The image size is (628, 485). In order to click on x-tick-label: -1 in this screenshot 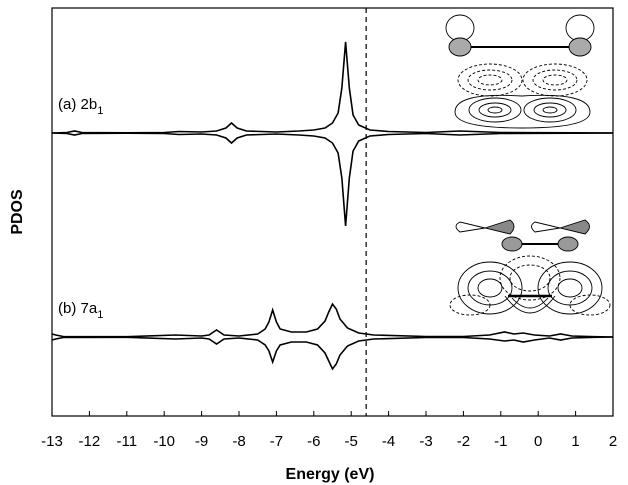, I will do `click(500, 441)`.